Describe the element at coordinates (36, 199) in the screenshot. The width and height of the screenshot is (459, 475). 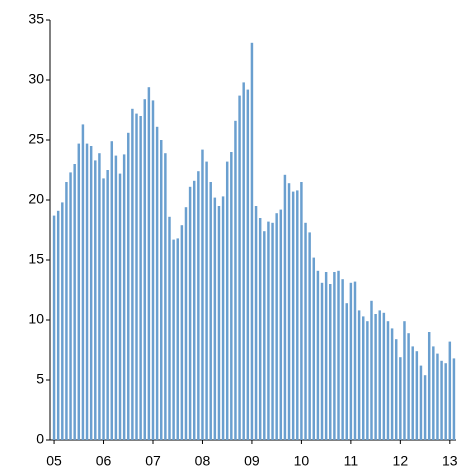
I see `y-tick-label: 20` at that location.